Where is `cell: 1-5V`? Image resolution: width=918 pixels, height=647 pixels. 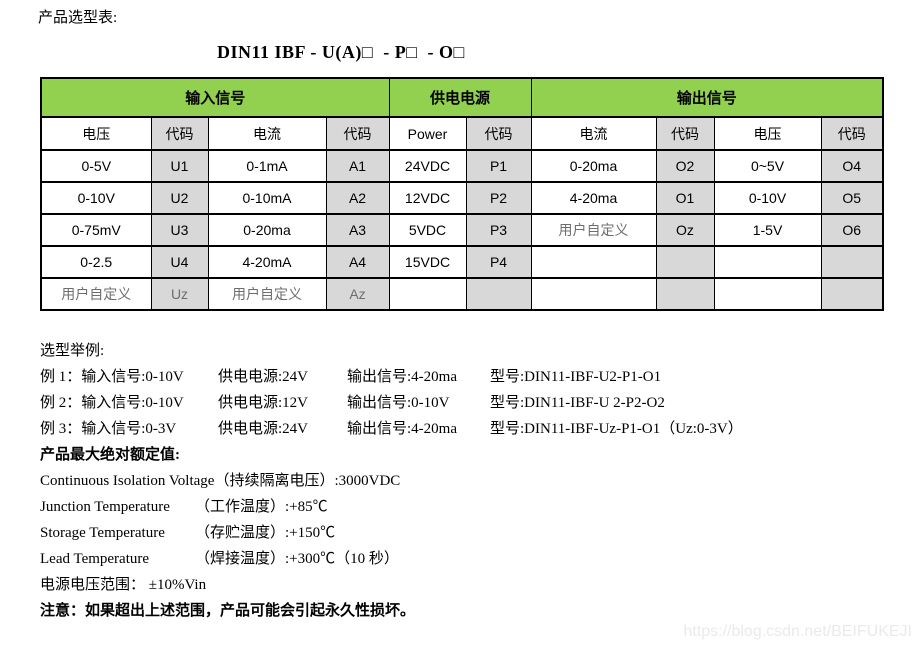 cell: 1-5V is located at coordinates (767, 230).